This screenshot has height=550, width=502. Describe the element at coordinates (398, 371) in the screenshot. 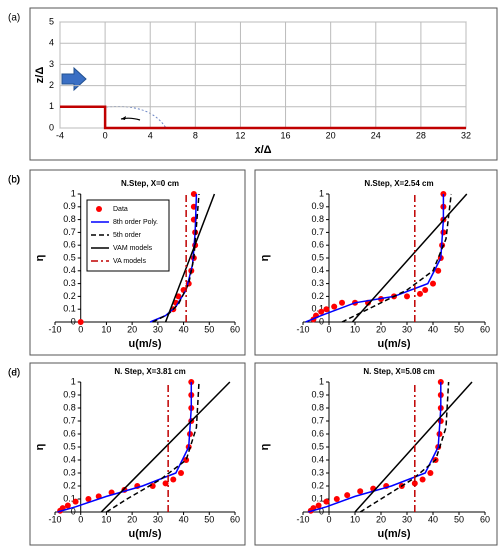

I see `chart-title: N. Step, X=5.08 cm` at that location.